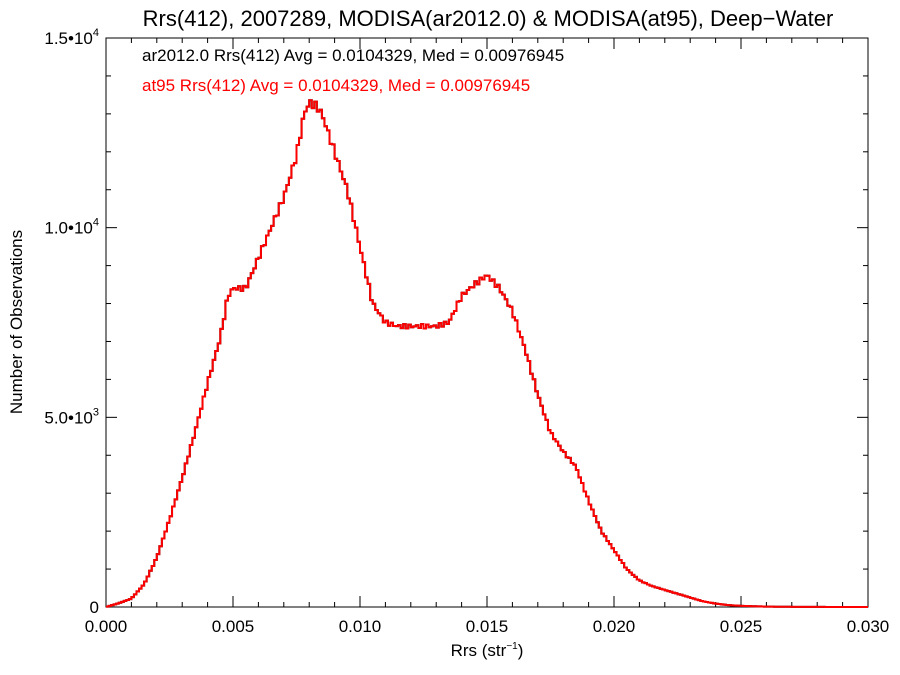 Image resolution: width=900 pixels, height=675 pixels. I want to click on x-tick-label: 0.005, so click(233, 626).